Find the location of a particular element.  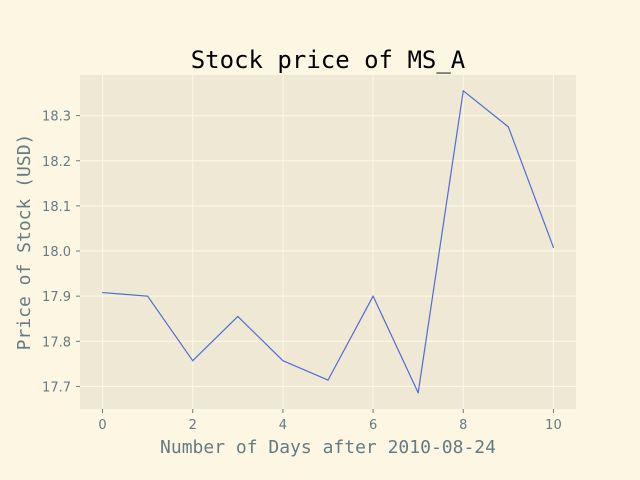

y-tick-label: 18.2 is located at coordinates (56, 162).